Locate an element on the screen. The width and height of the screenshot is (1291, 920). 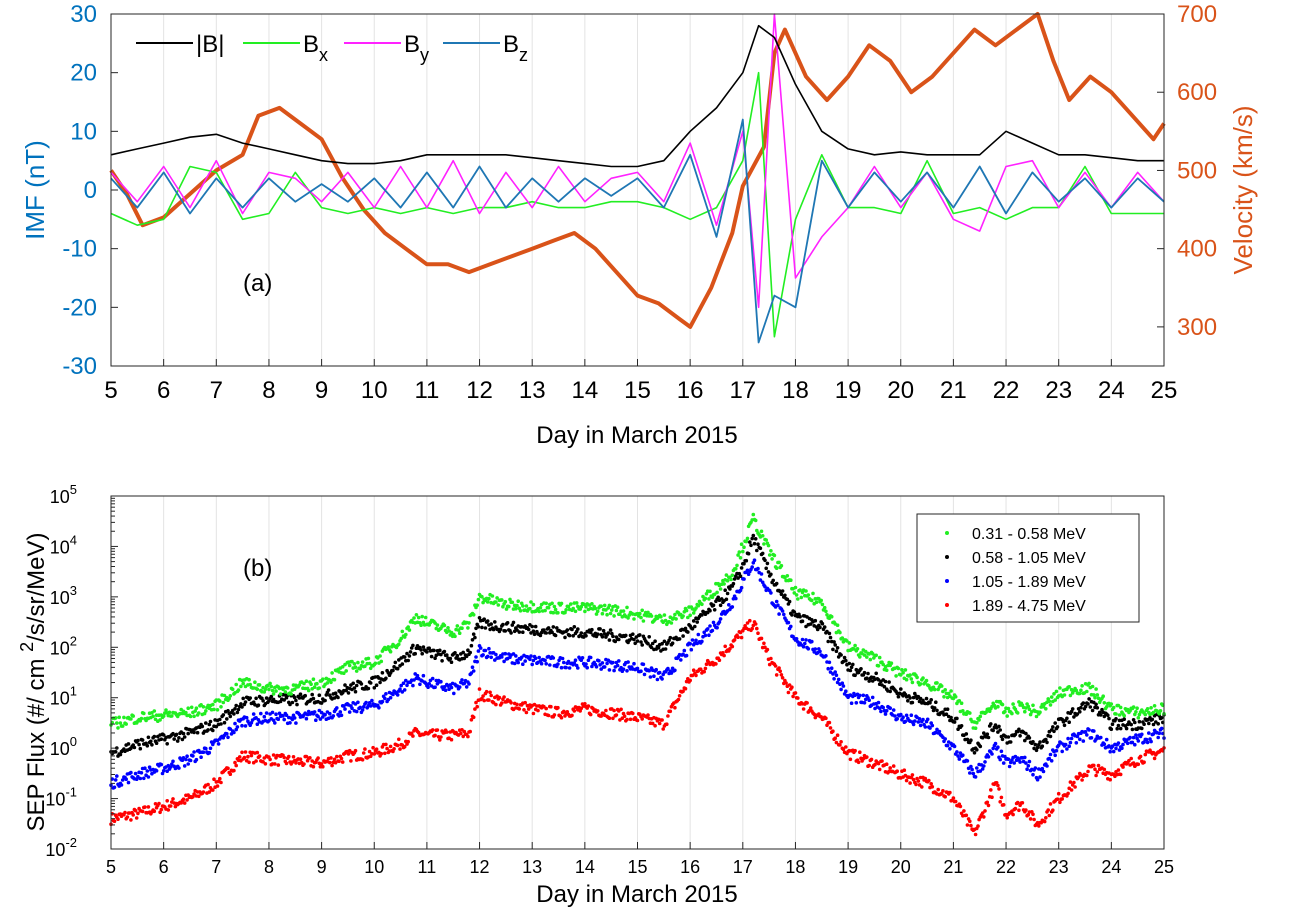
panel-b-label: (b) is located at coordinates (257, 568).